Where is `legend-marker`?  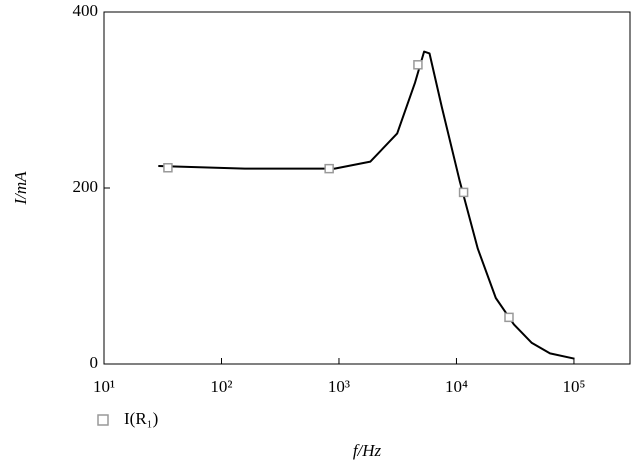
legend-marker is located at coordinates (103, 420).